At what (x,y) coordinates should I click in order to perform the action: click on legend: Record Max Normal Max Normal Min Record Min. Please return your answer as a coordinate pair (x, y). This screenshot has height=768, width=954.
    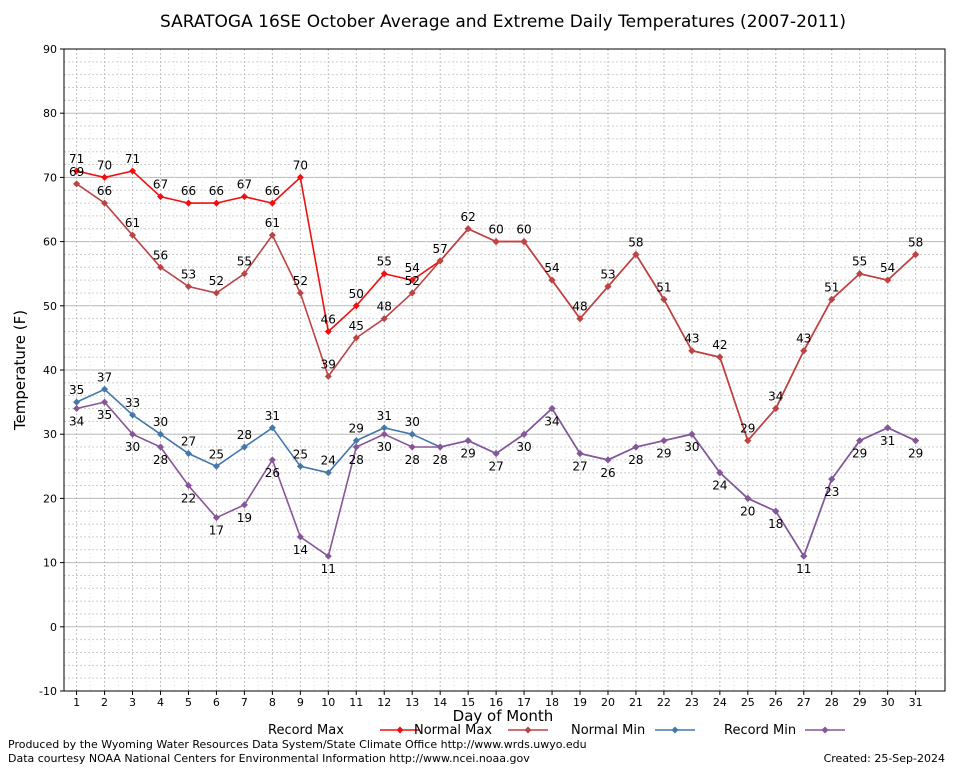
    Looking at the image, I should click on (556, 730).